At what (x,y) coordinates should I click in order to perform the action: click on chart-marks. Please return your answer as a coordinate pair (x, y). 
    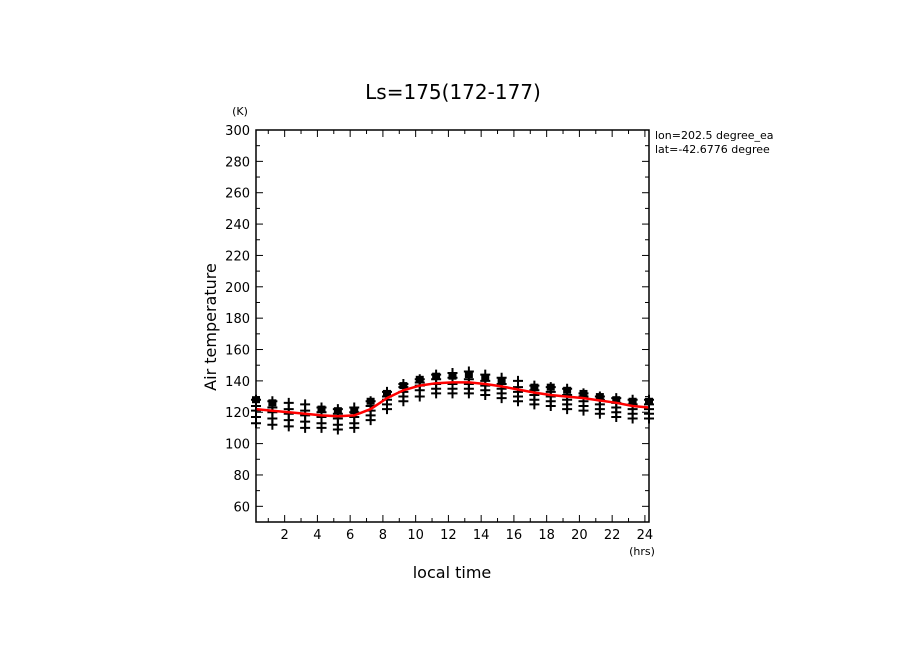
    Looking at the image, I should click on (452, 400).